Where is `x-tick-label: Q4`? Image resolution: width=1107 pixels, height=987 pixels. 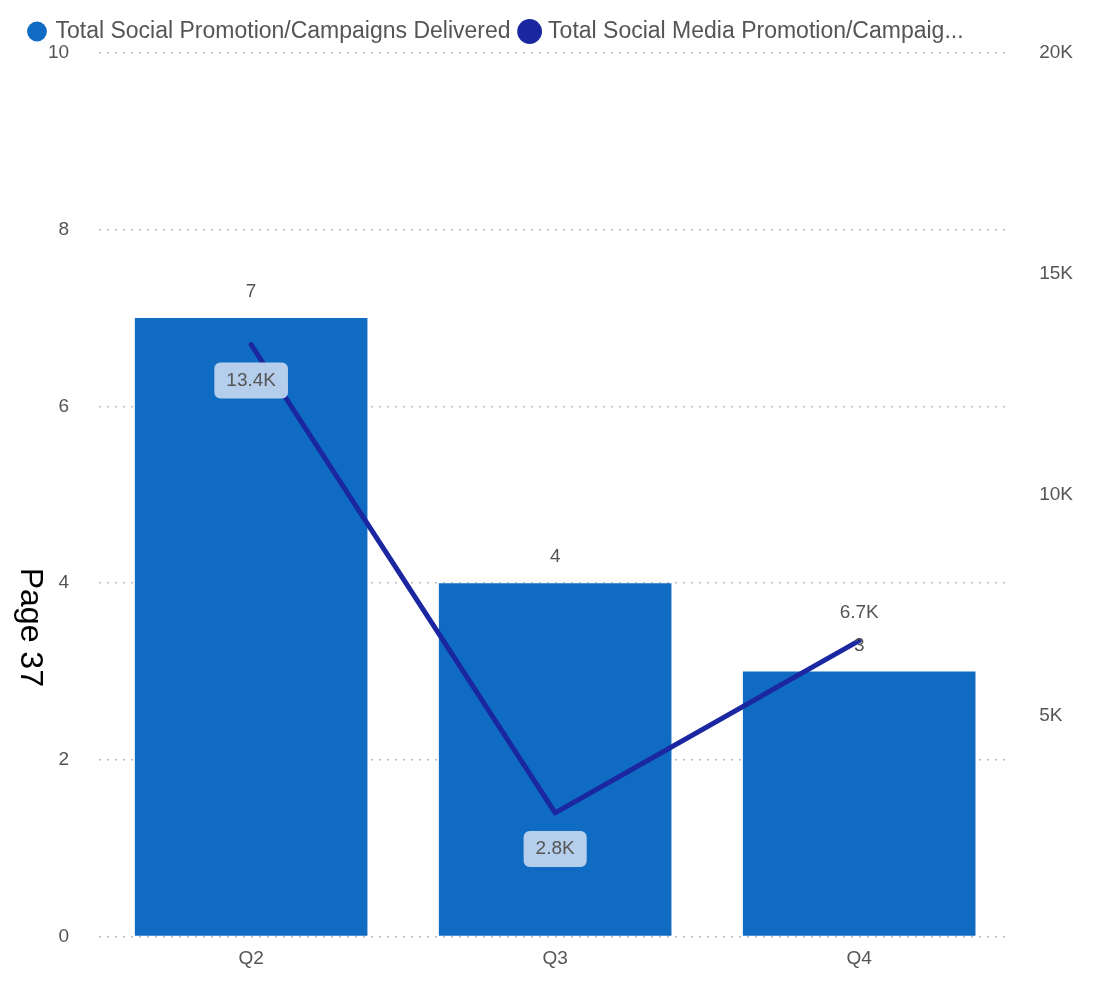 x-tick-label: Q4 is located at coordinates (859, 958).